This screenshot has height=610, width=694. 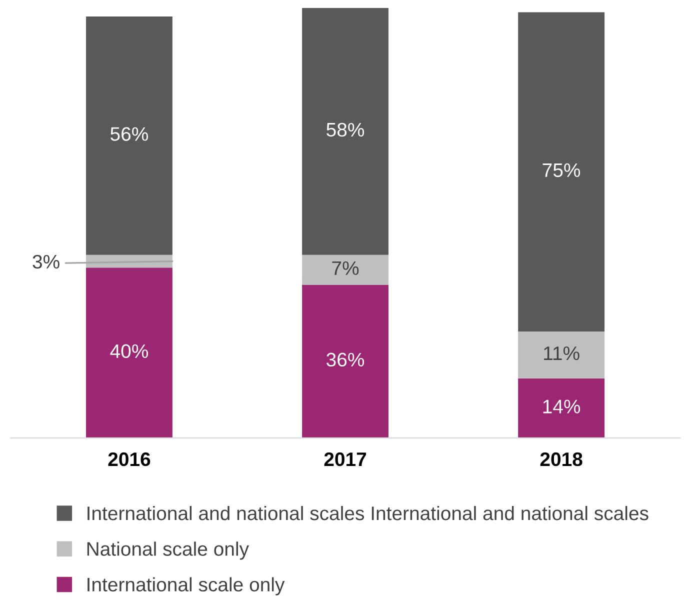 I want to click on x-tick-label: 2016, so click(x=129, y=459).